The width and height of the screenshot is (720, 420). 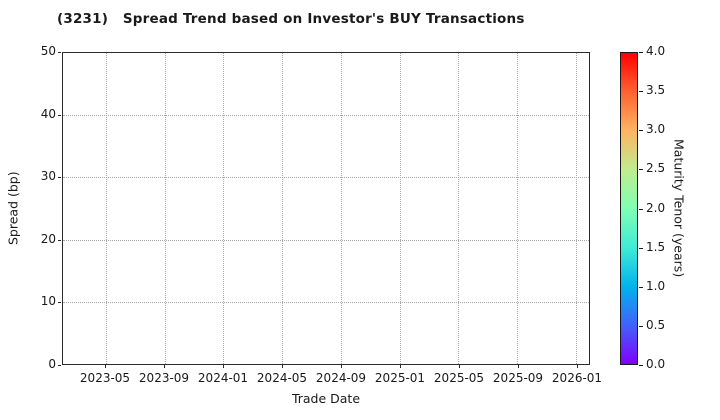 I want to click on colorbar-tick-label: 1.5, so click(x=656, y=247).